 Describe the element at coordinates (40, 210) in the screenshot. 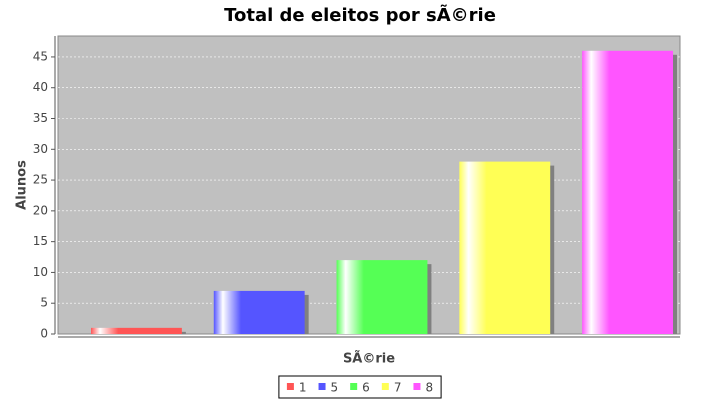

I see `y-tick-label: 20` at that location.